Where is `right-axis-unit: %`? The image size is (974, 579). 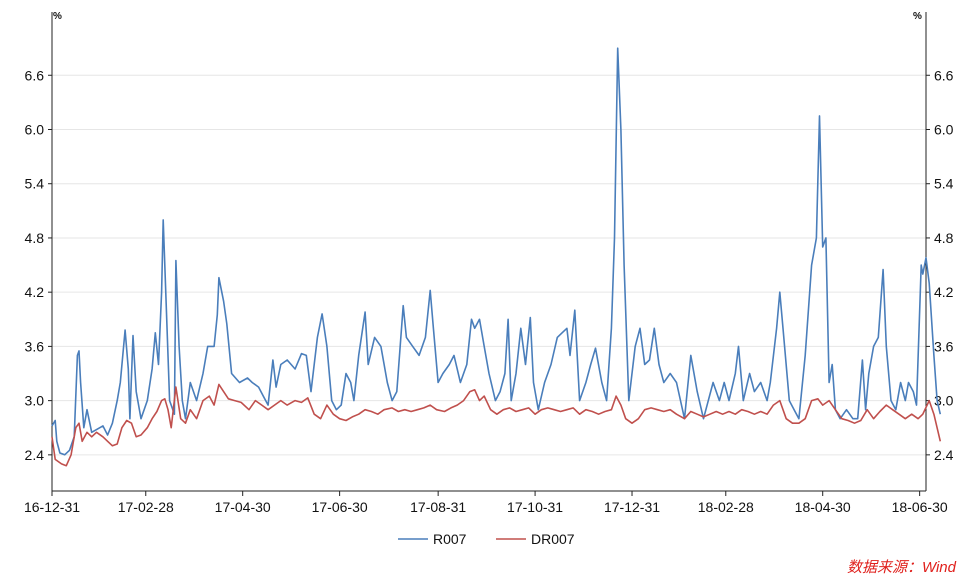
right-axis-unit: % is located at coordinates (917, 16).